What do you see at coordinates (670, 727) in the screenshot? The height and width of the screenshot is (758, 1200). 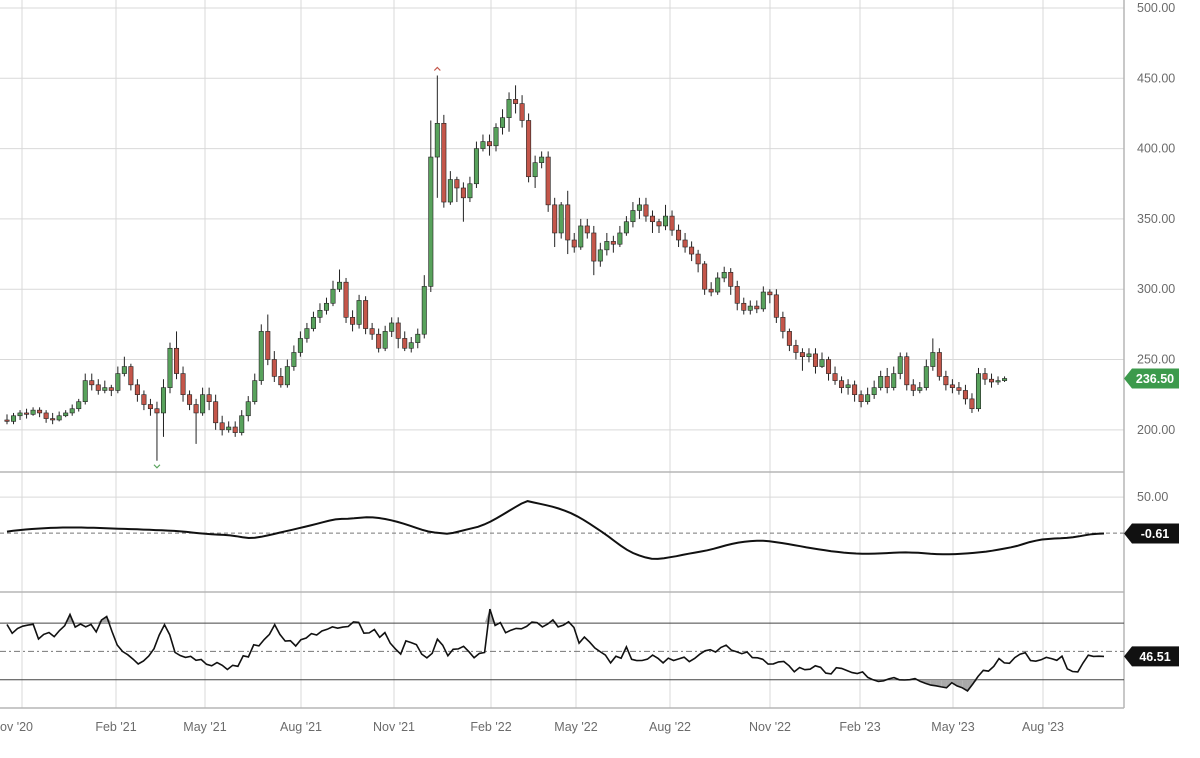 I see `x-axis-label: Aug '22` at bounding box center [670, 727].